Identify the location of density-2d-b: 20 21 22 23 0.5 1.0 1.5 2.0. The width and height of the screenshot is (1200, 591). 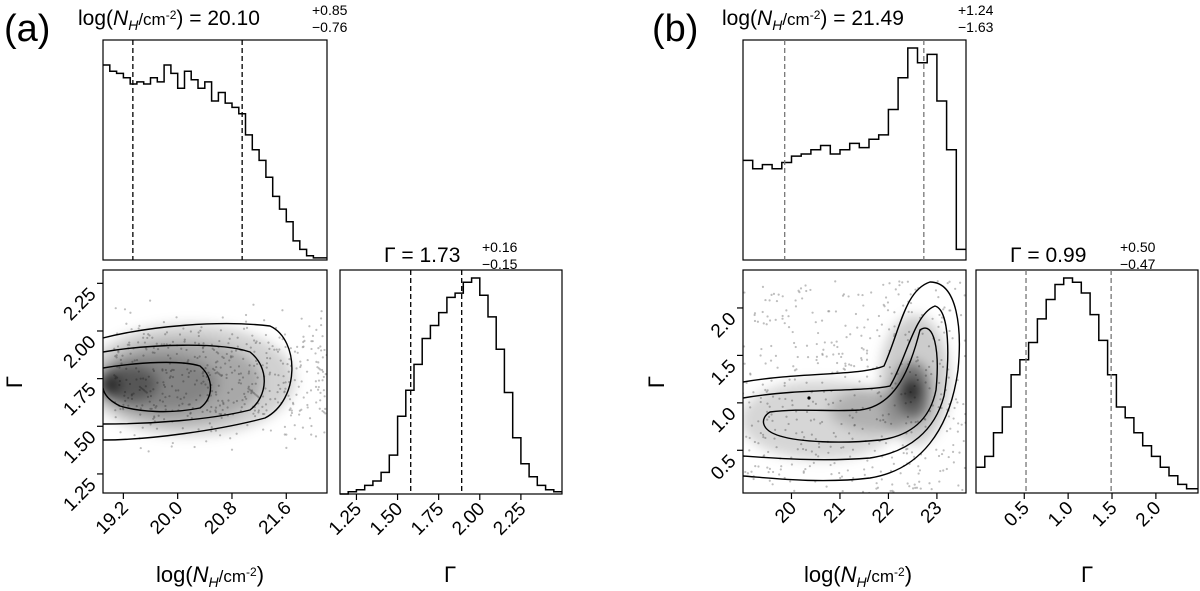
(837, 398).